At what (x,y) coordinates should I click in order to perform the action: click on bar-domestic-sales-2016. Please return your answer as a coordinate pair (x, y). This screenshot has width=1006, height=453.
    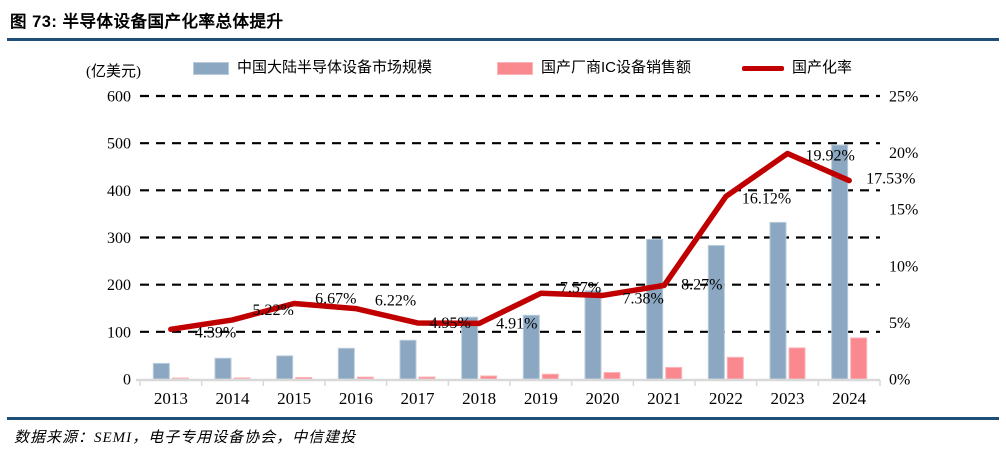
    Looking at the image, I should click on (365, 378).